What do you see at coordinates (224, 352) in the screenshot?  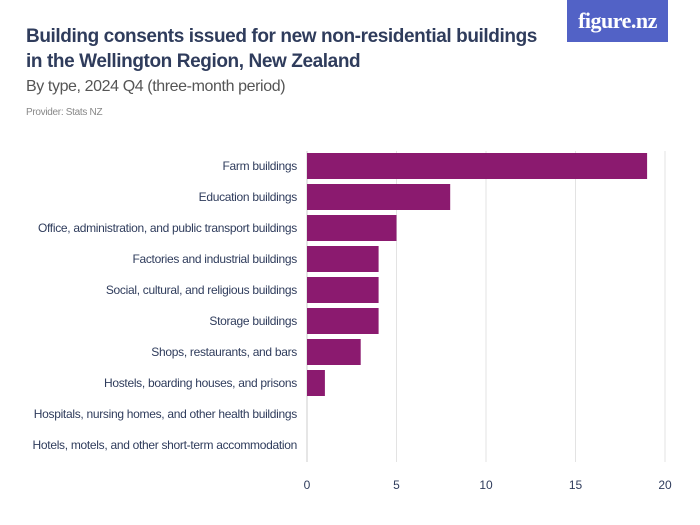 I see `category-label: Shops, restaurants, and bars` at bounding box center [224, 352].